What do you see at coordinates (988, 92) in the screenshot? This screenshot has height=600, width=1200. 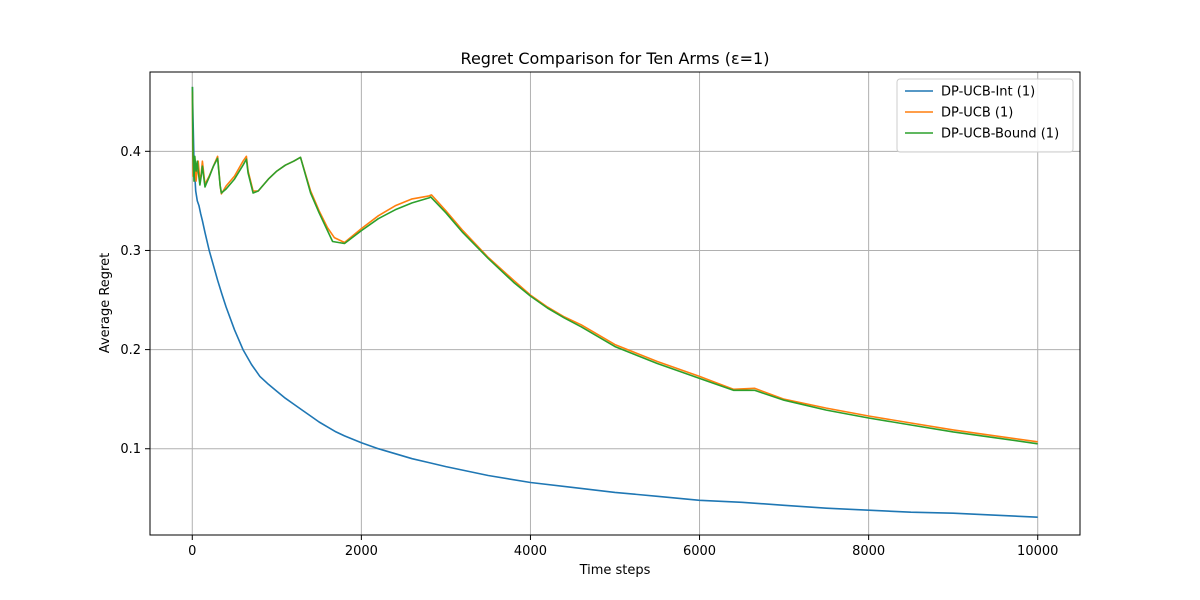 I see `legend-entry: DP-UCB-Int (1)` at bounding box center [988, 92].